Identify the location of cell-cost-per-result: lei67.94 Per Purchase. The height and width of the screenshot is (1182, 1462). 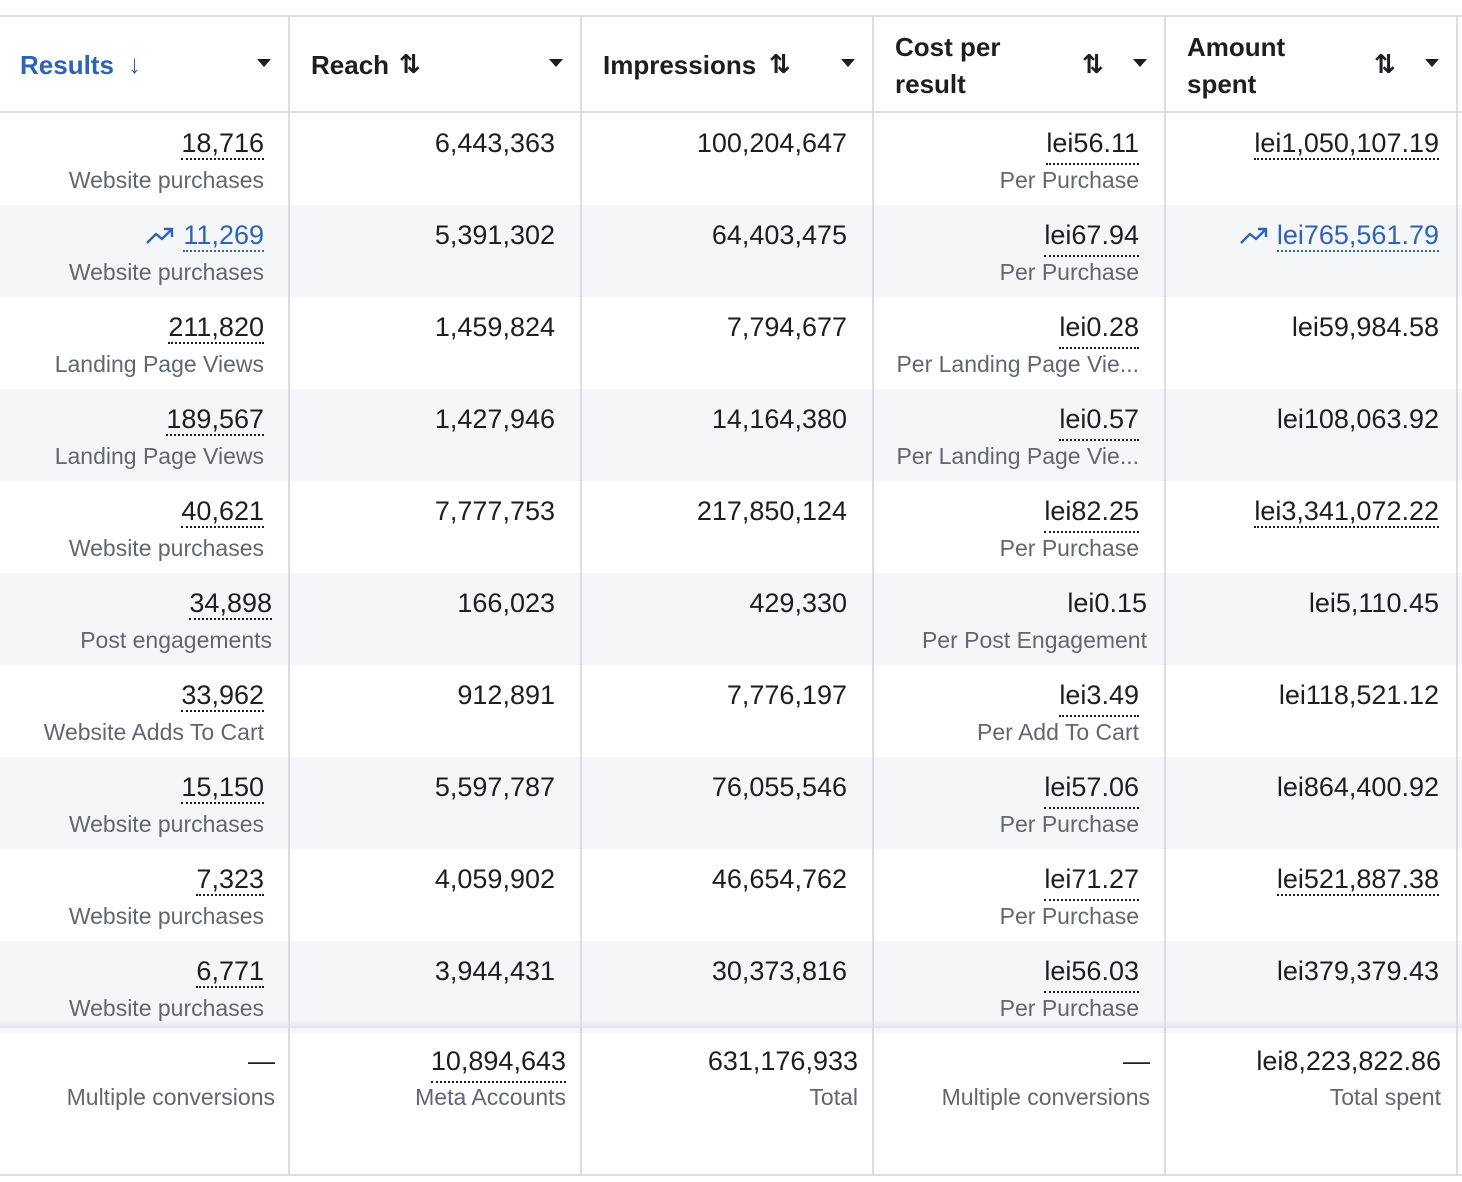
(1019, 251).